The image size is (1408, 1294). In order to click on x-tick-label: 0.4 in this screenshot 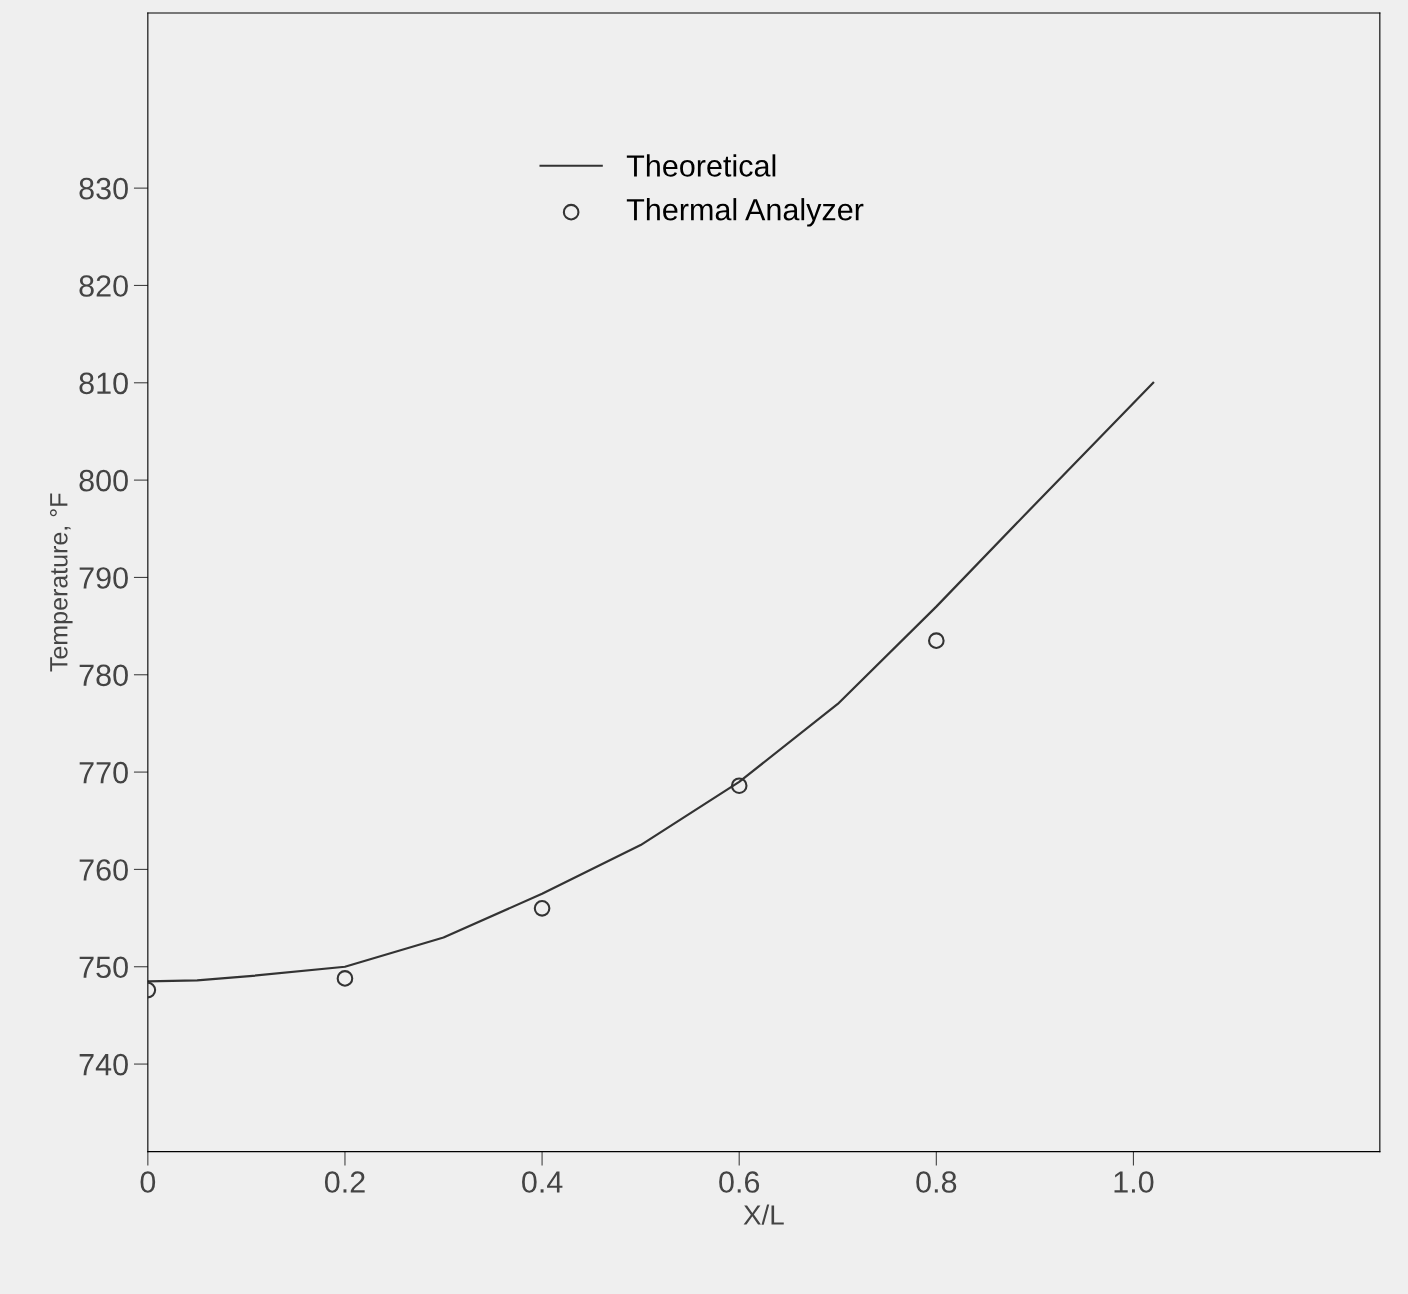, I will do `click(542, 1182)`.